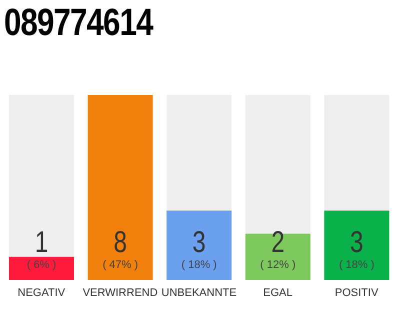 The image size is (410, 320). I want to click on annotation: ( 47% ), so click(120, 265).